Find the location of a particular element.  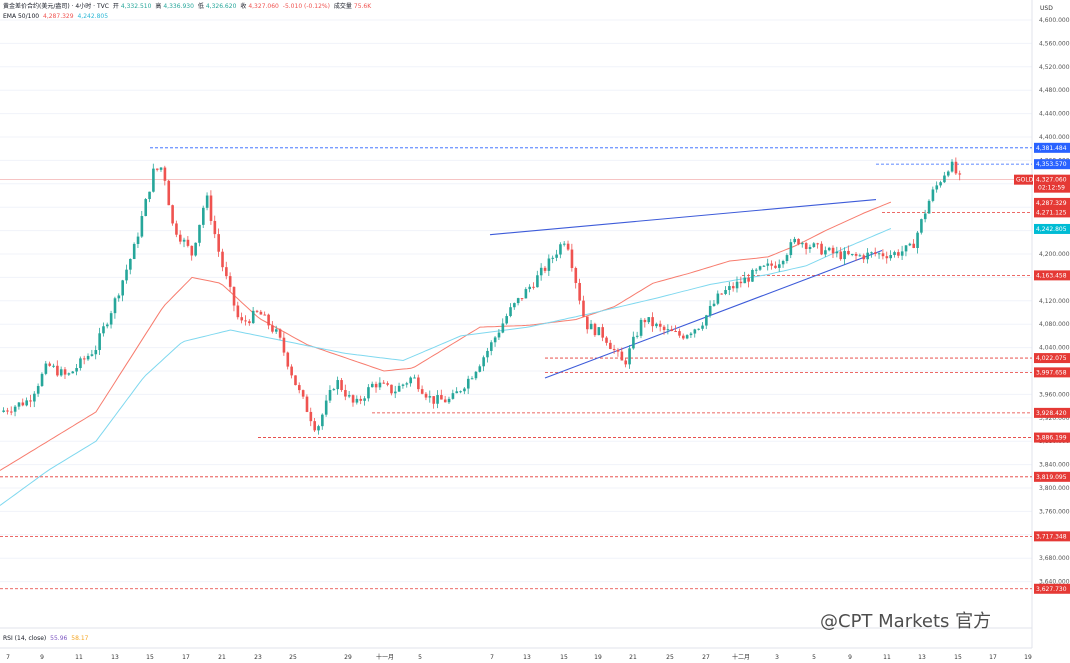

y-tick-label: 3,800.000 is located at coordinates (1054, 488).